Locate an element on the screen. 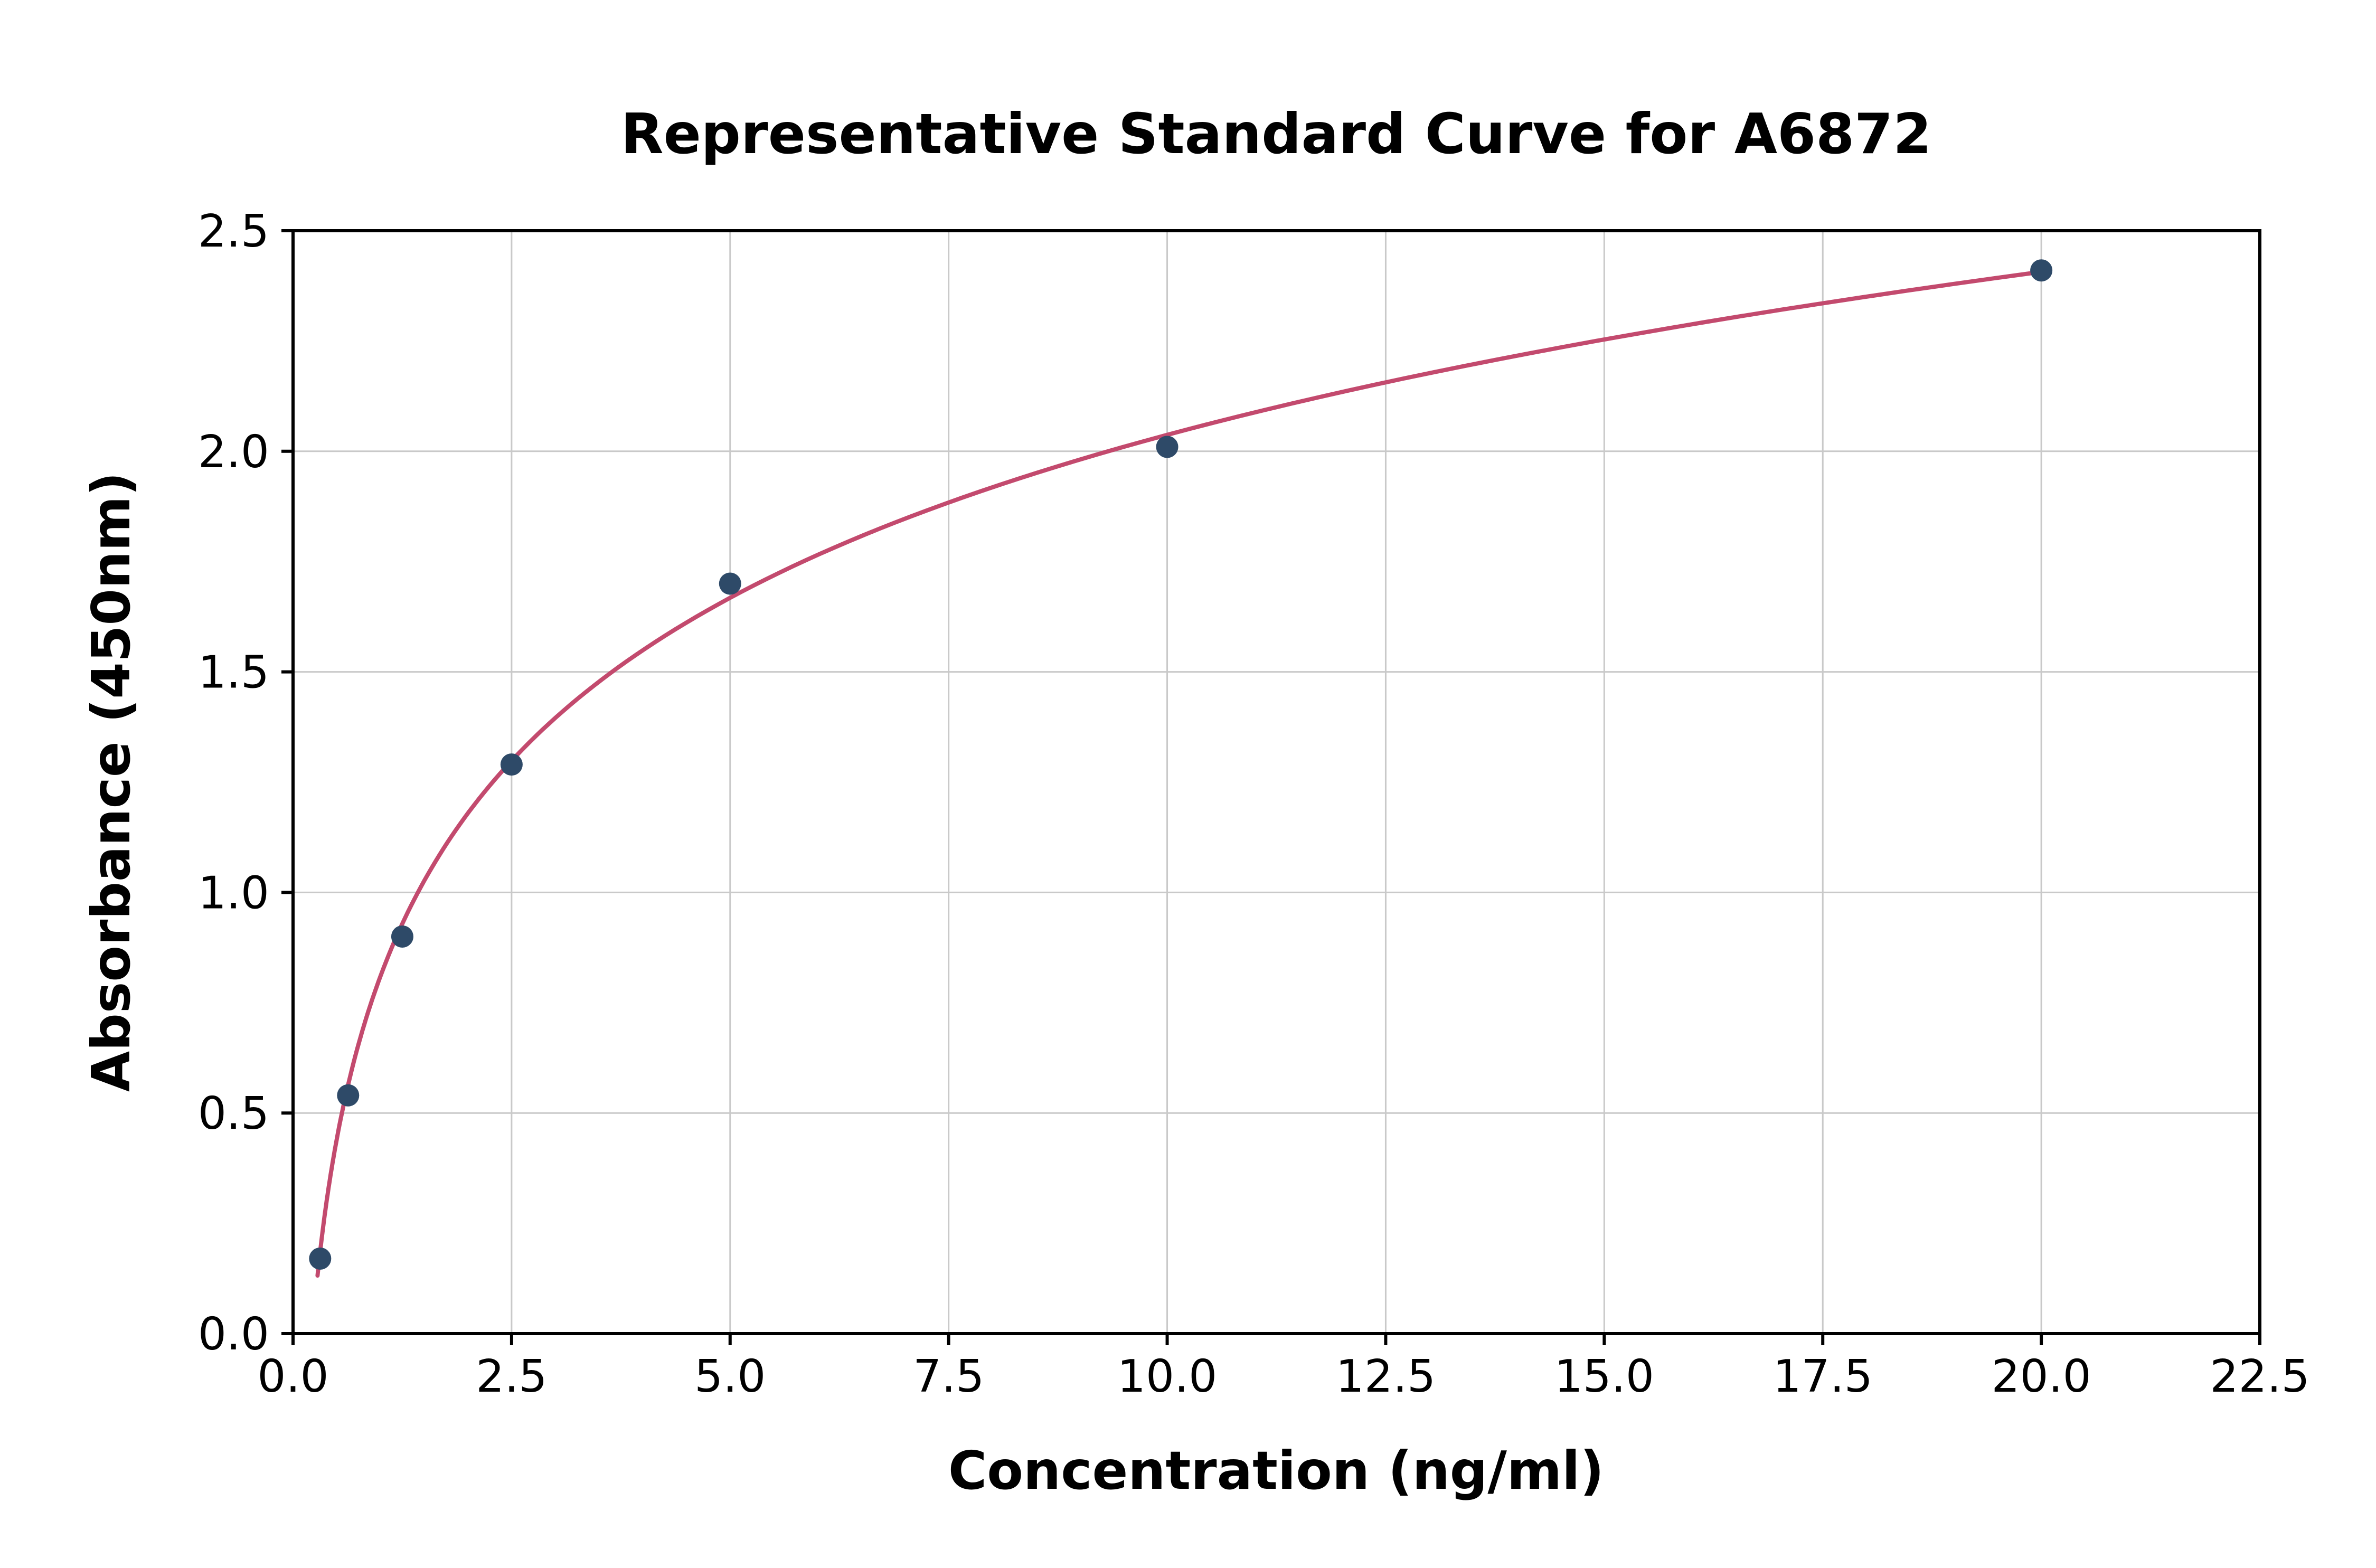 The height and width of the screenshot is (1568, 2376). x-axis-label: Concentration (ng/ml) is located at coordinates (1276, 1470).